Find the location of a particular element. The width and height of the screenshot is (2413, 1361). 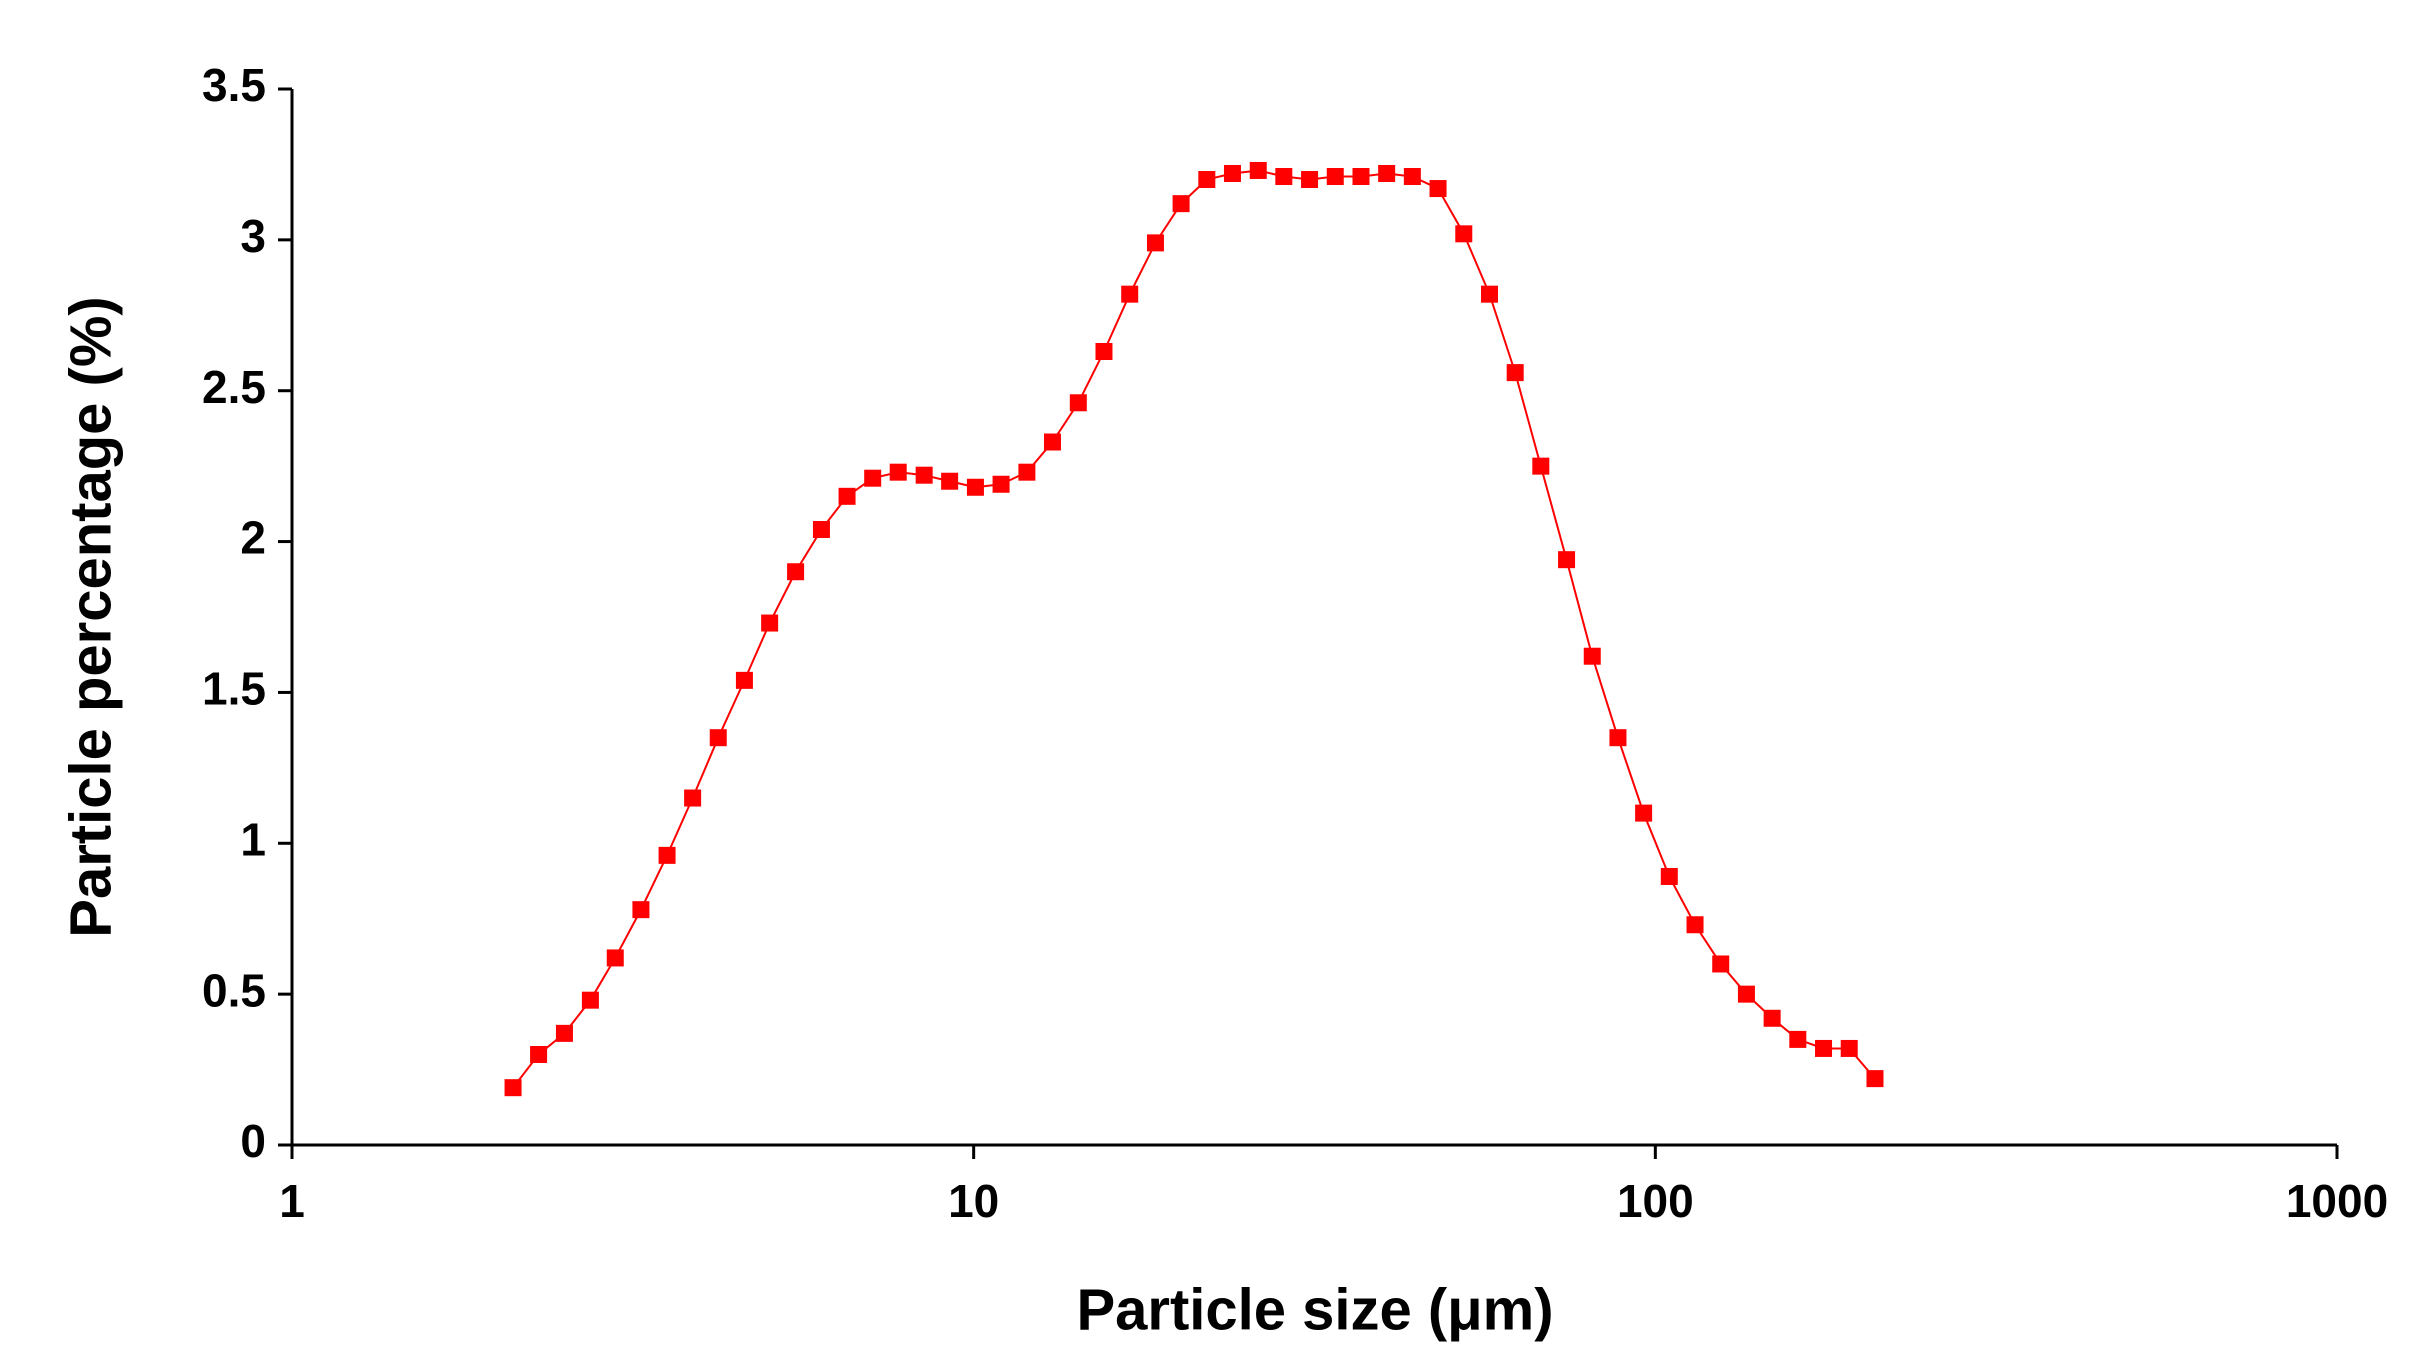

y-tick-label: 0.5 is located at coordinates (234, 990).